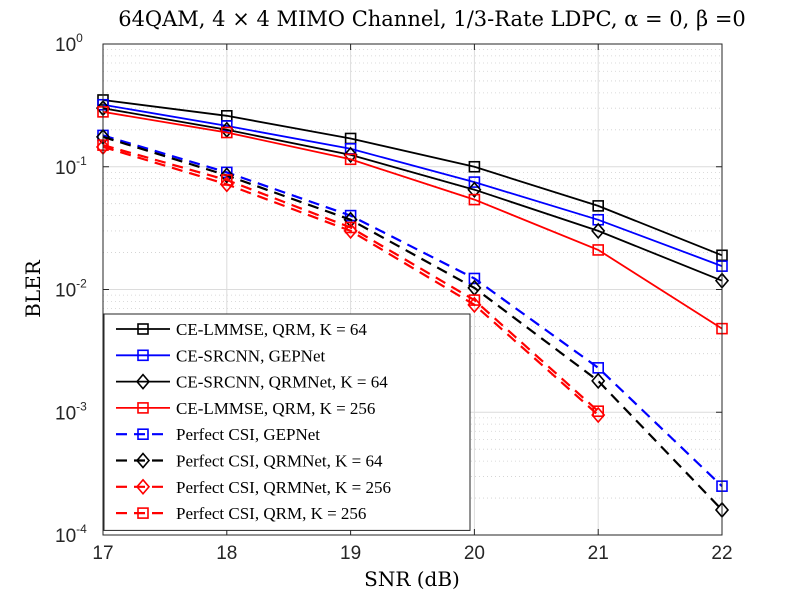 This screenshot has height=598, width=797. What do you see at coordinates (598, 553) in the screenshot?
I see `x-tick-label: 21` at bounding box center [598, 553].